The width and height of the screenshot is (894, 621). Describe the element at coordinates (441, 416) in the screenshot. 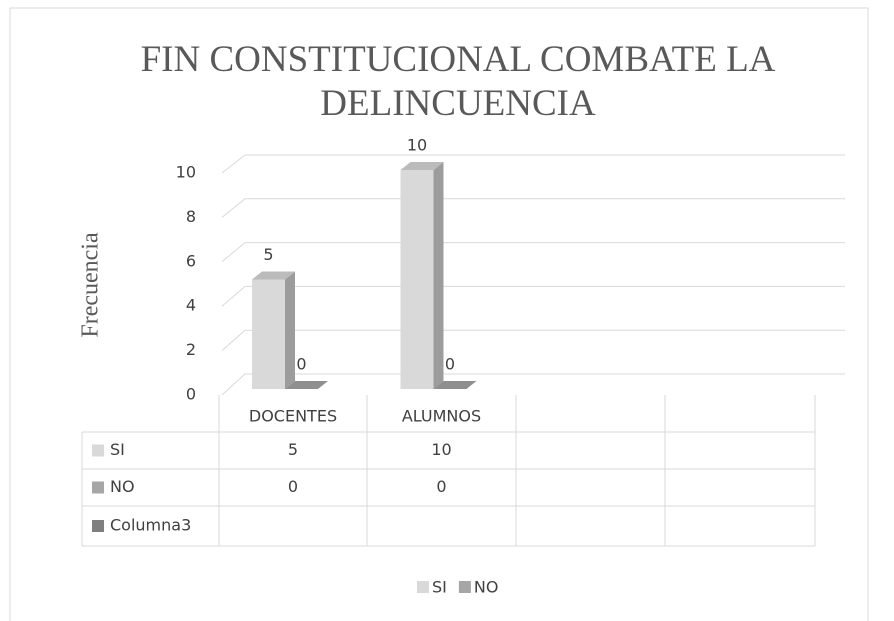

I see `x-tick-label: ALUMNOS` at that location.